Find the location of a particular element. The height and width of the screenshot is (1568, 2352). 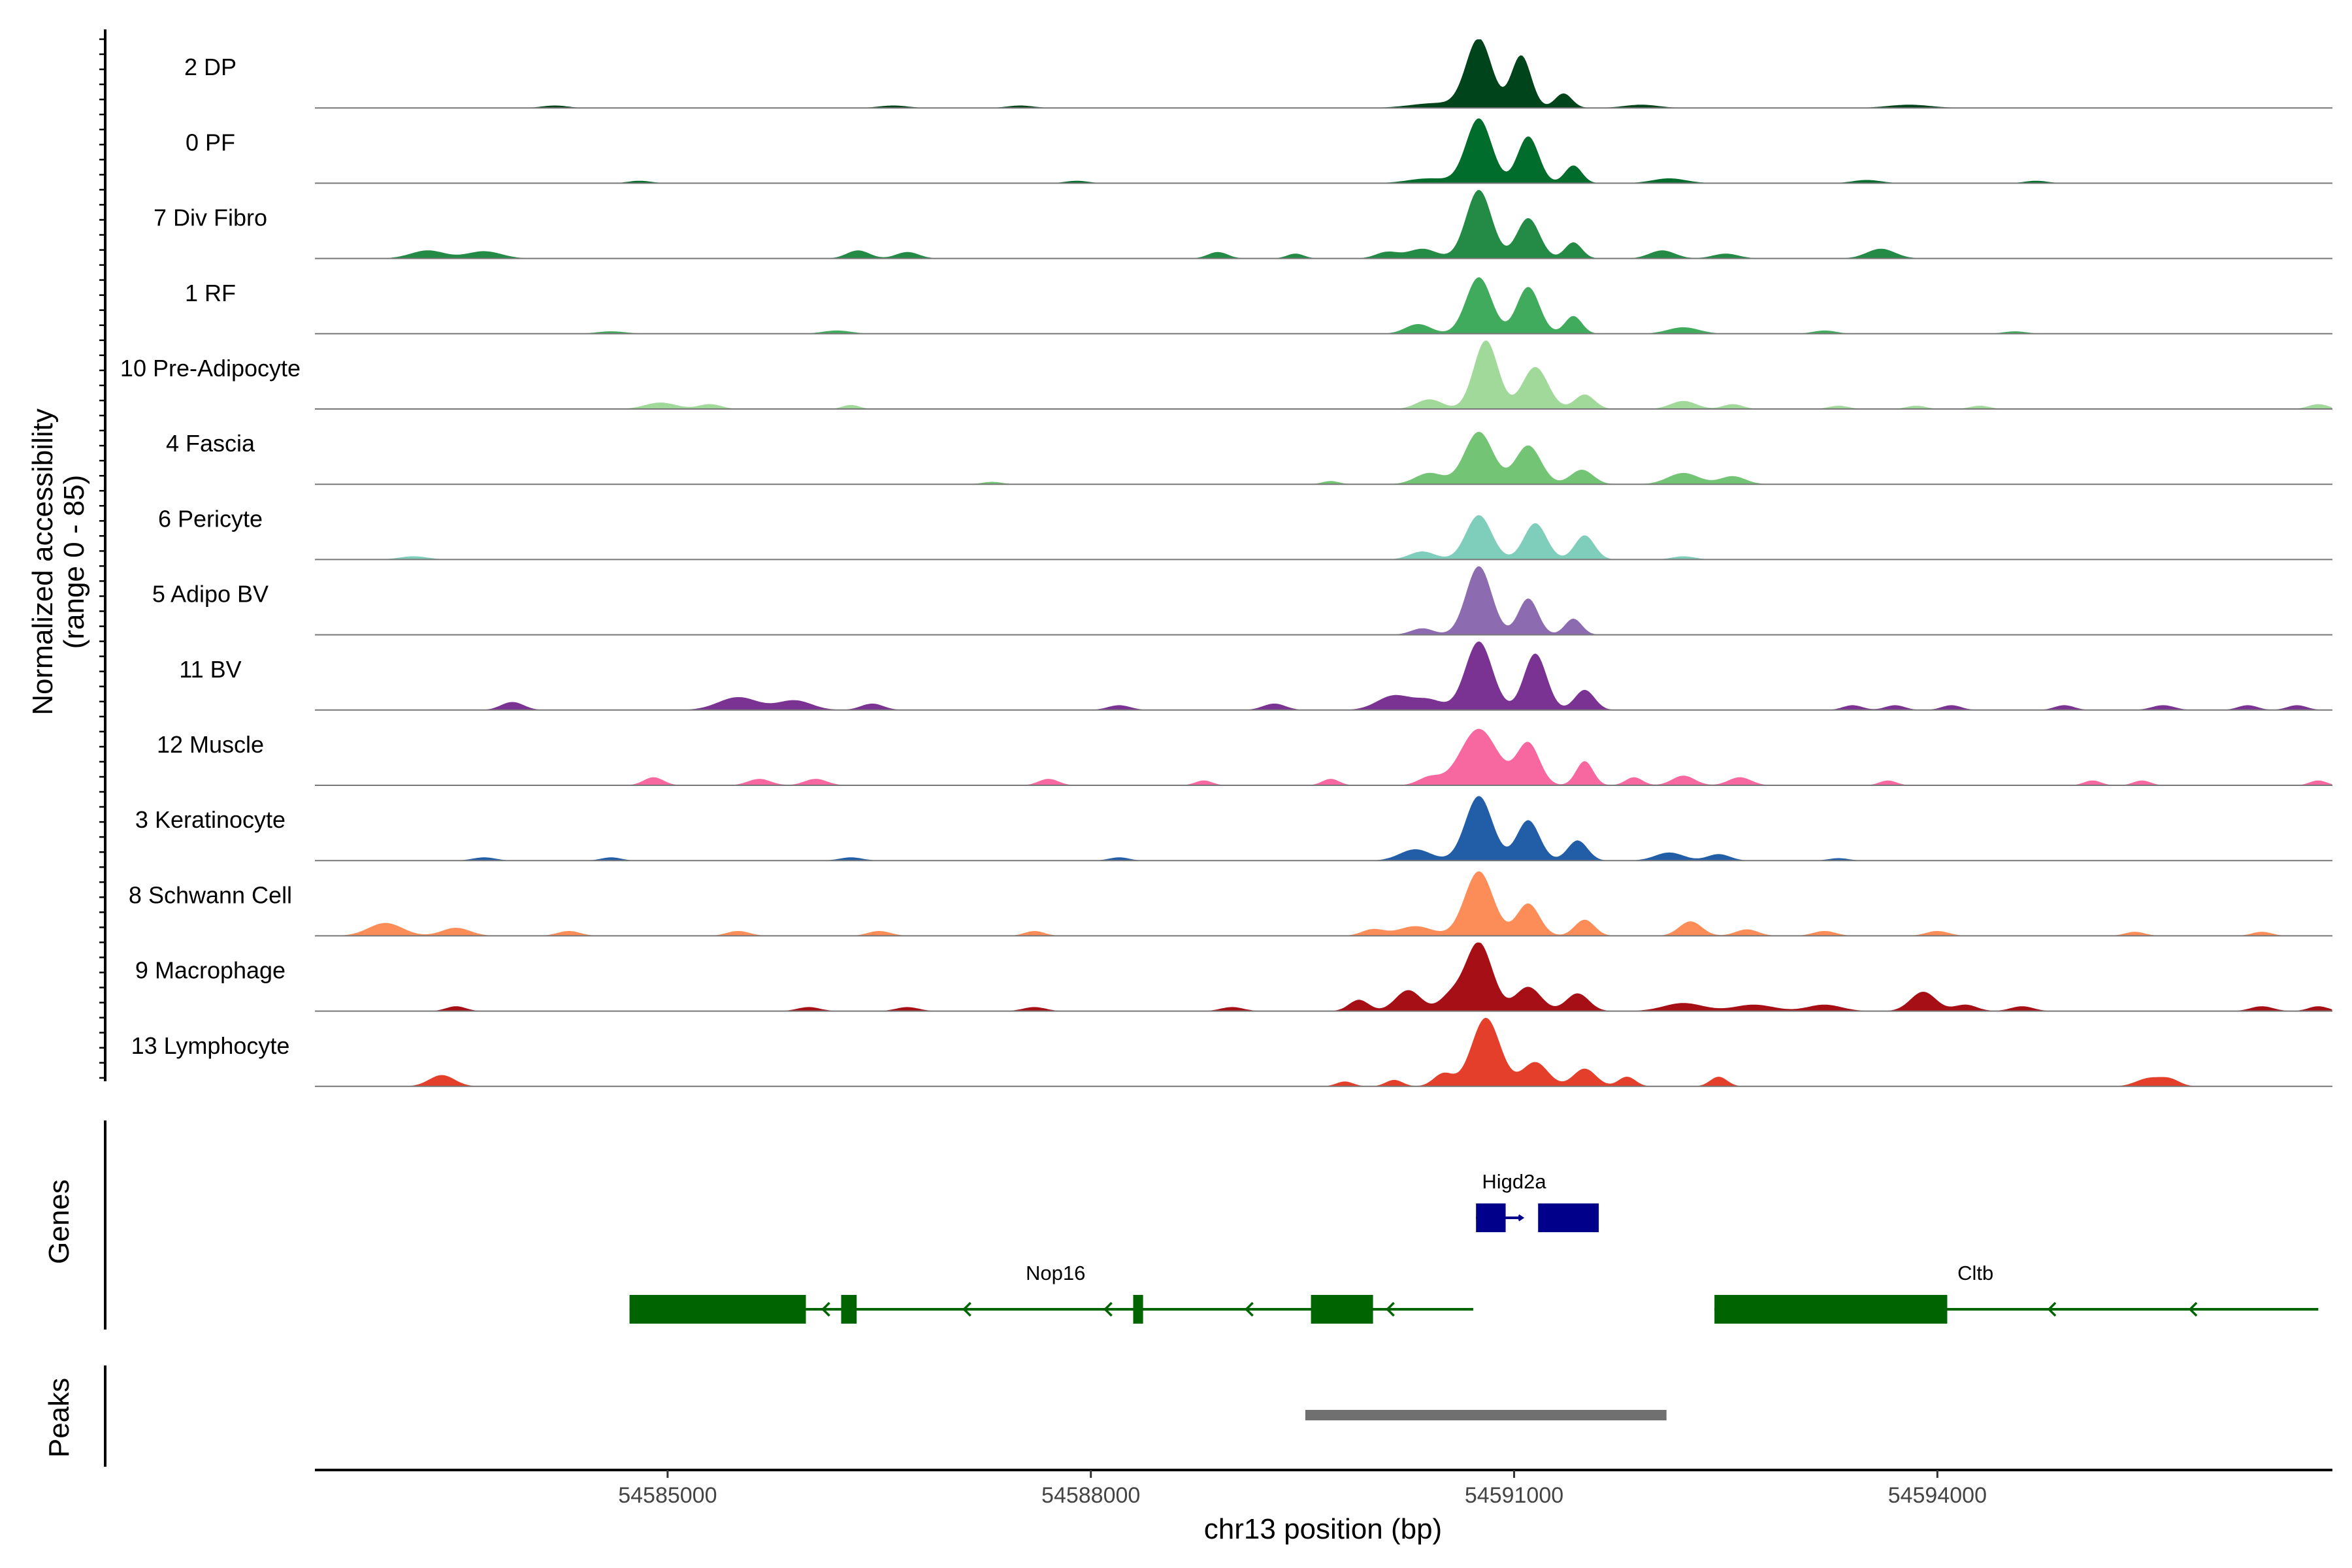

gene-cltb: Cltb is located at coordinates (2016, 1293).